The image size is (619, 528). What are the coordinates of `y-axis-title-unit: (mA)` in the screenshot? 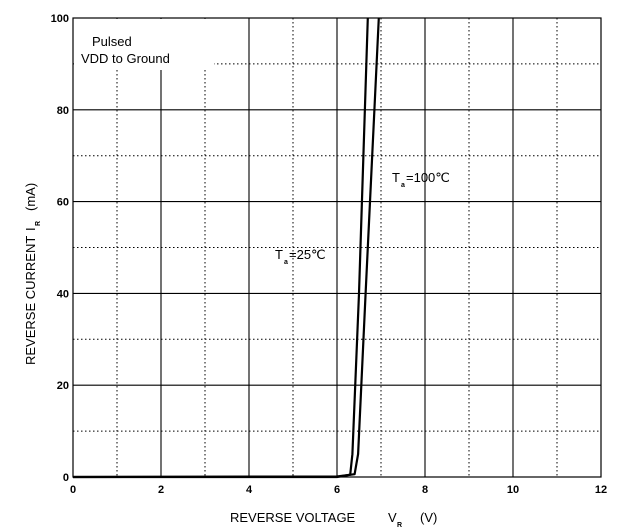 It's located at (30, 197).